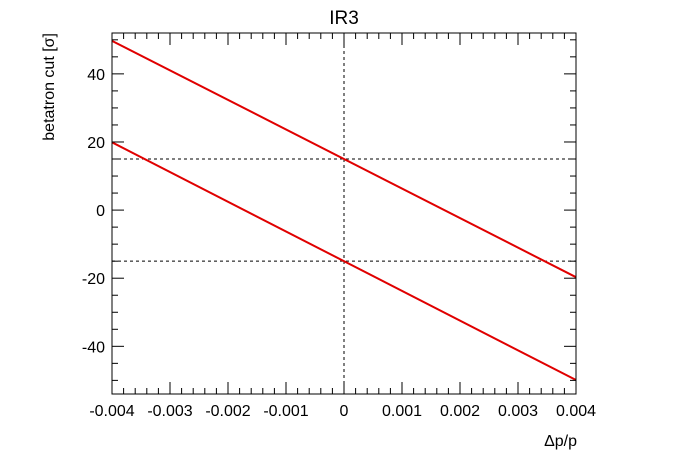 The height and width of the screenshot is (474, 696). I want to click on x-tick-label: 0, so click(344, 411).